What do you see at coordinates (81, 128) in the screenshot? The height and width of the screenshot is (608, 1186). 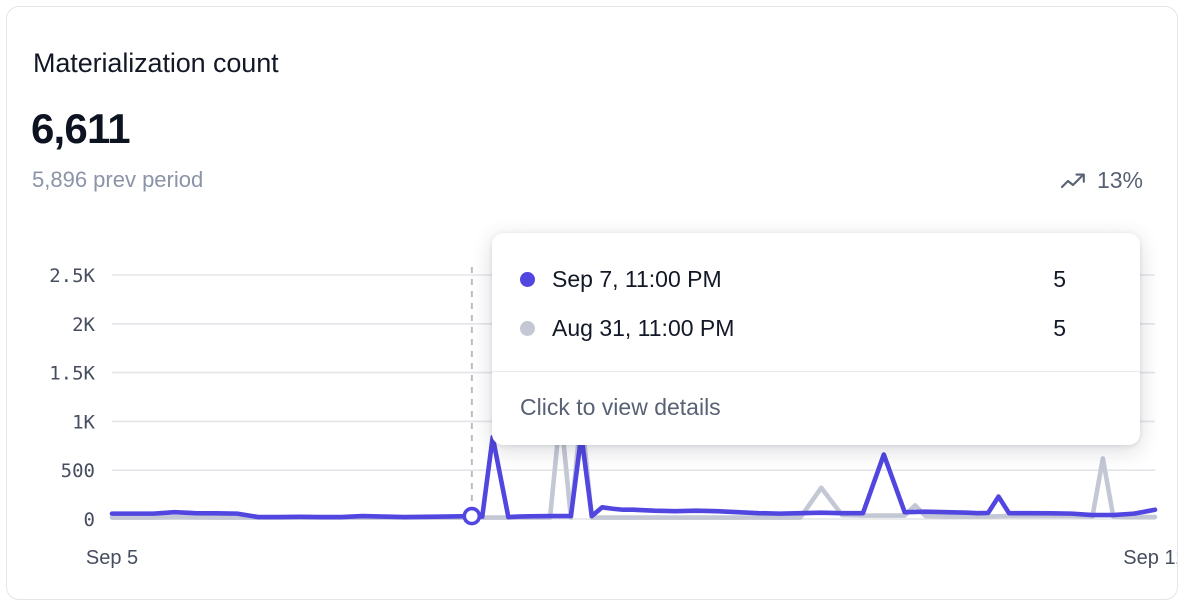 I see `metric-value: 6,611` at bounding box center [81, 128].